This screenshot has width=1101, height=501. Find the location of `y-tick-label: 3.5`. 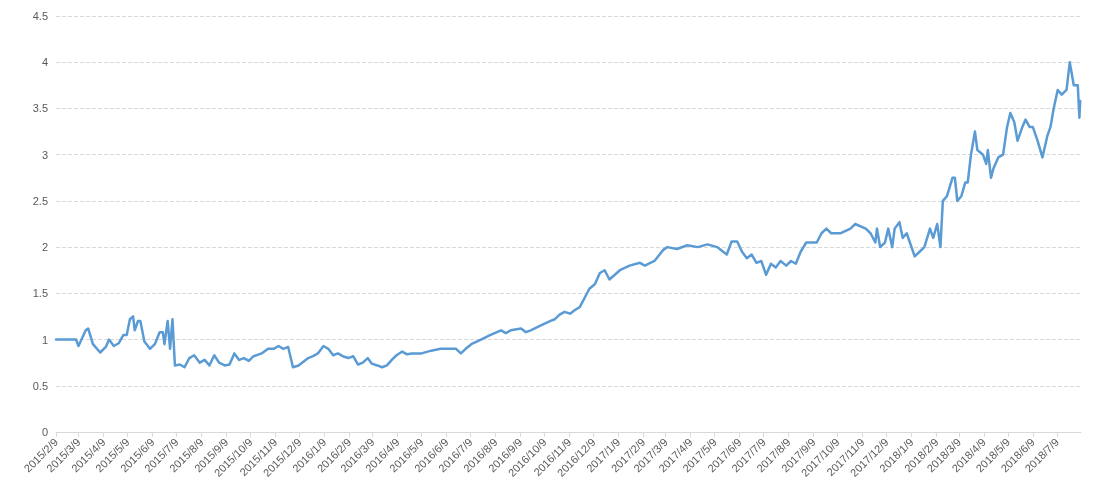

y-tick-label: 3.5 is located at coordinates (40, 108).